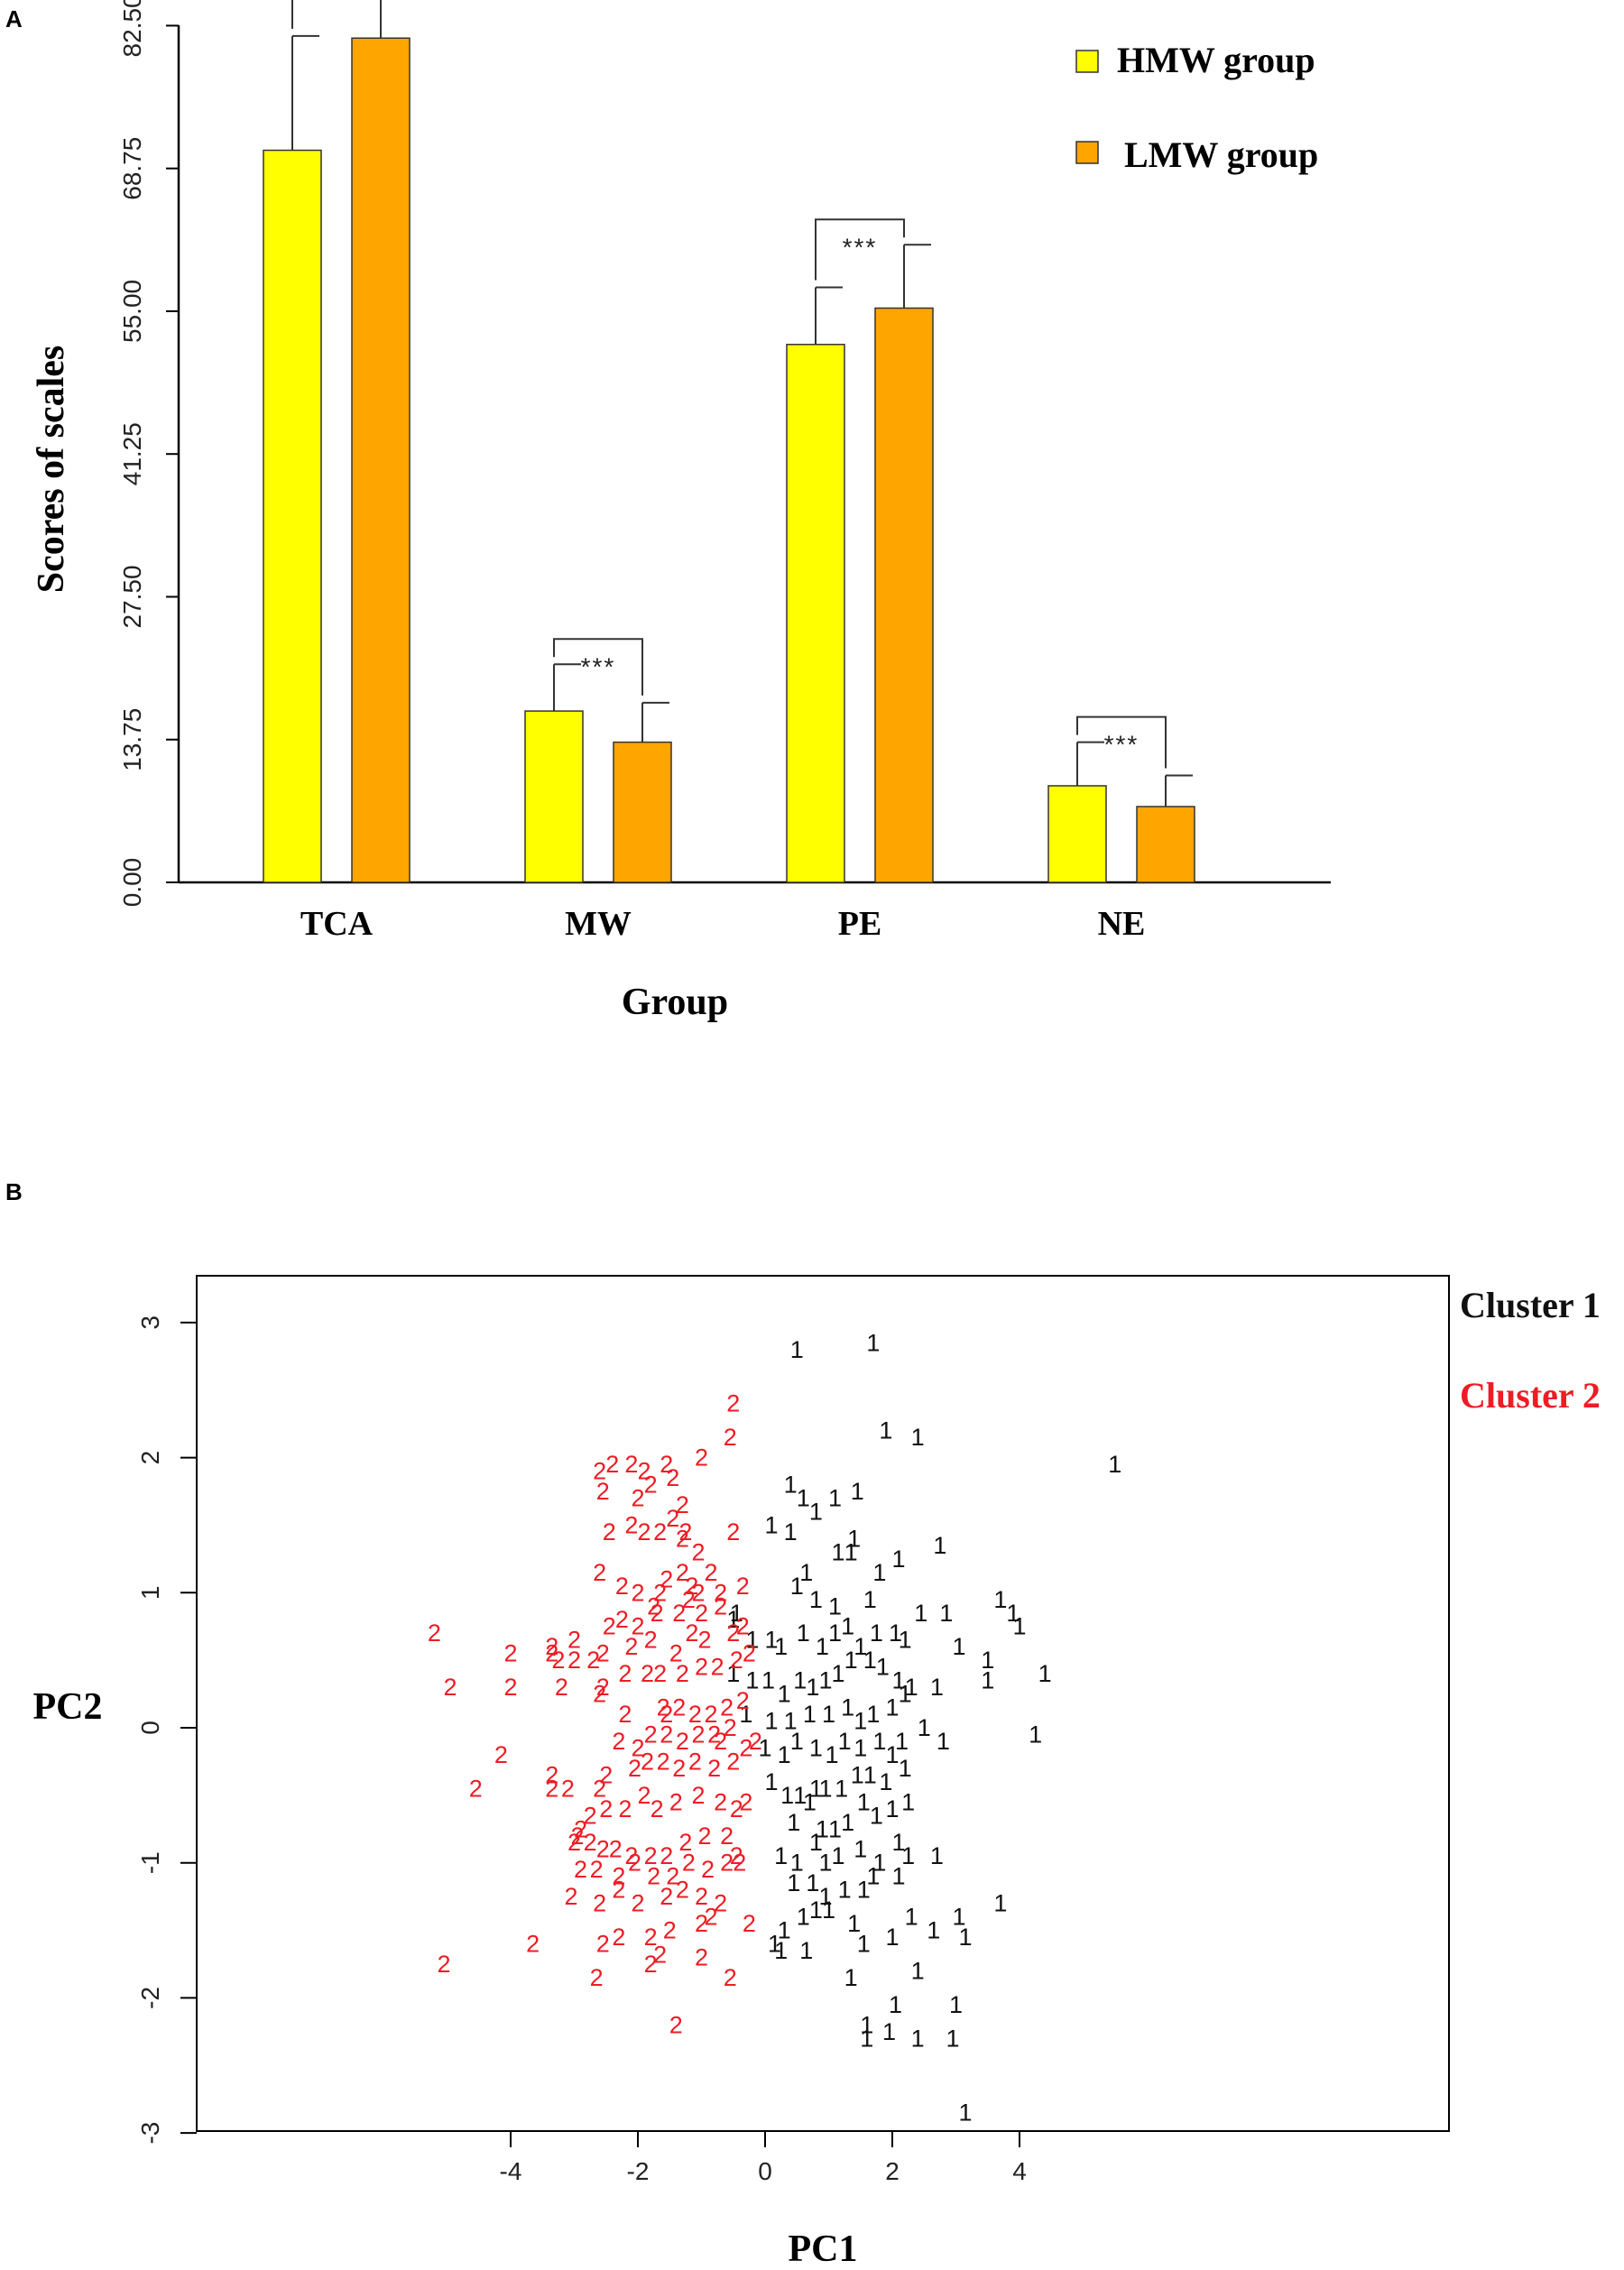 The image size is (1624, 2270). I want to click on bar-hmw-tca, so click(293, 516).